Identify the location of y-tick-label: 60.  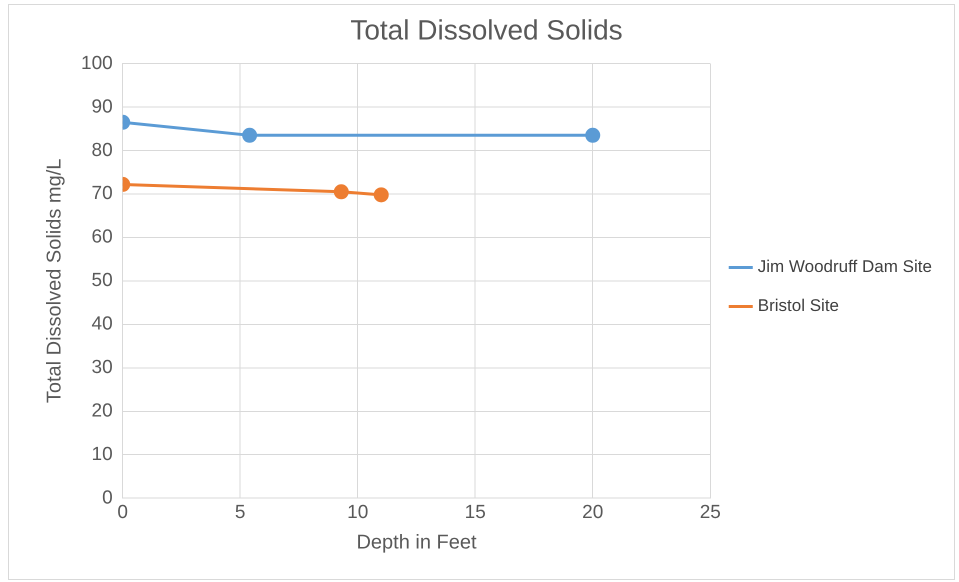
(102, 237).